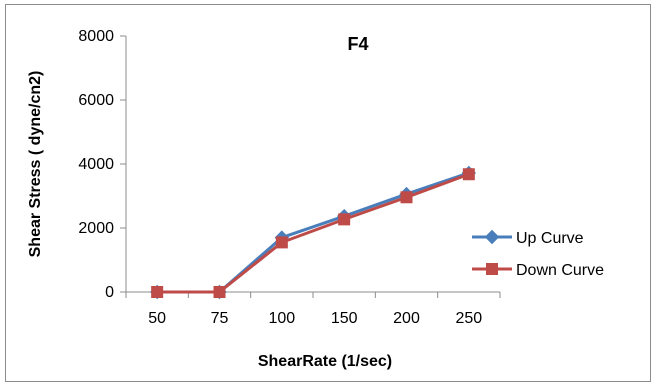  I want to click on chart-title: F4, so click(357, 44).